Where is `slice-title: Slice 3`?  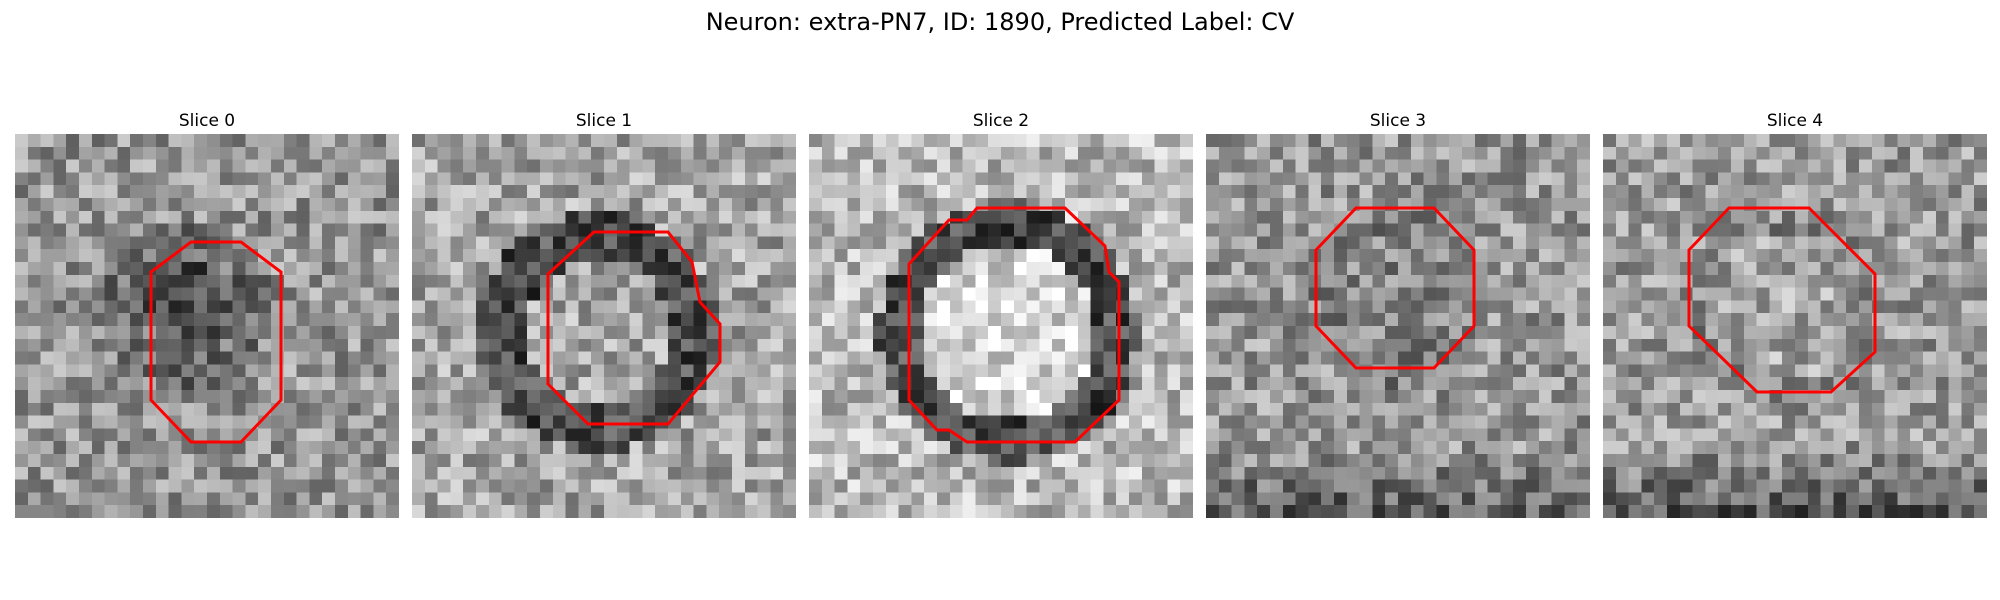
slice-title: Slice 3 is located at coordinates (1398, 121).